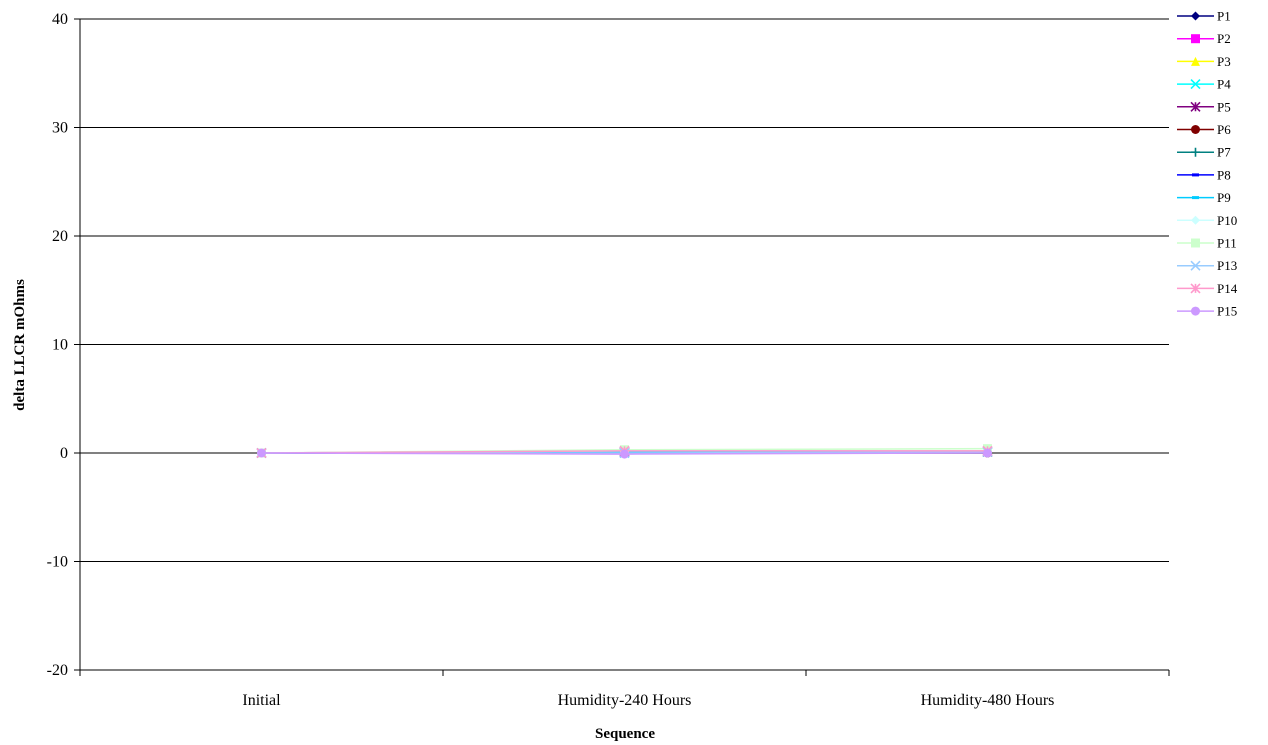  Describe the element at coordinates (1204, 61) in the screenshot. I see `legend-item: P3` at that location.